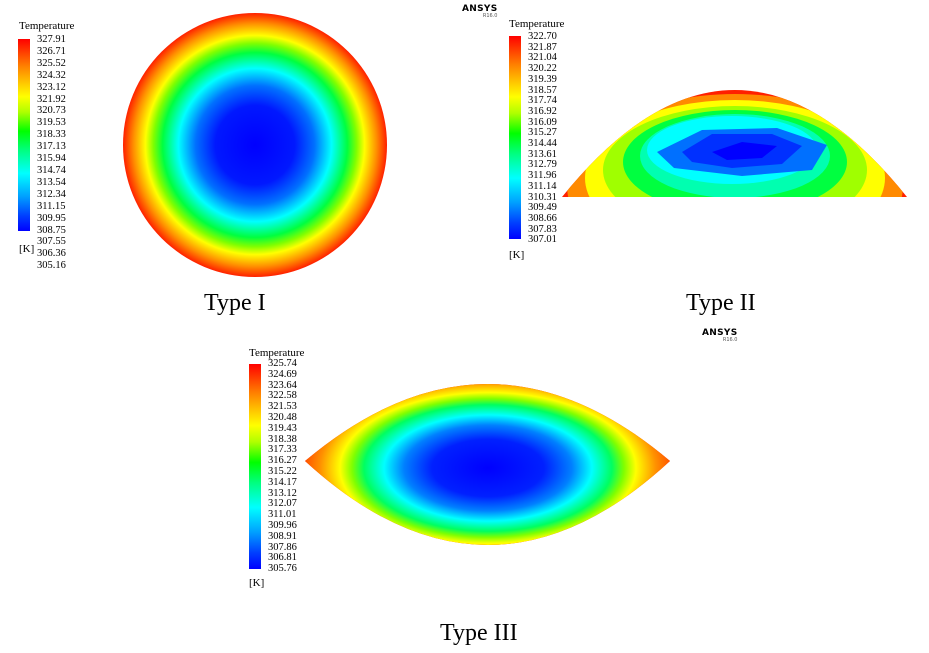 This screenshot has height=653, width=929. I want to click on tick-label: 318.33, so click(51, 135).